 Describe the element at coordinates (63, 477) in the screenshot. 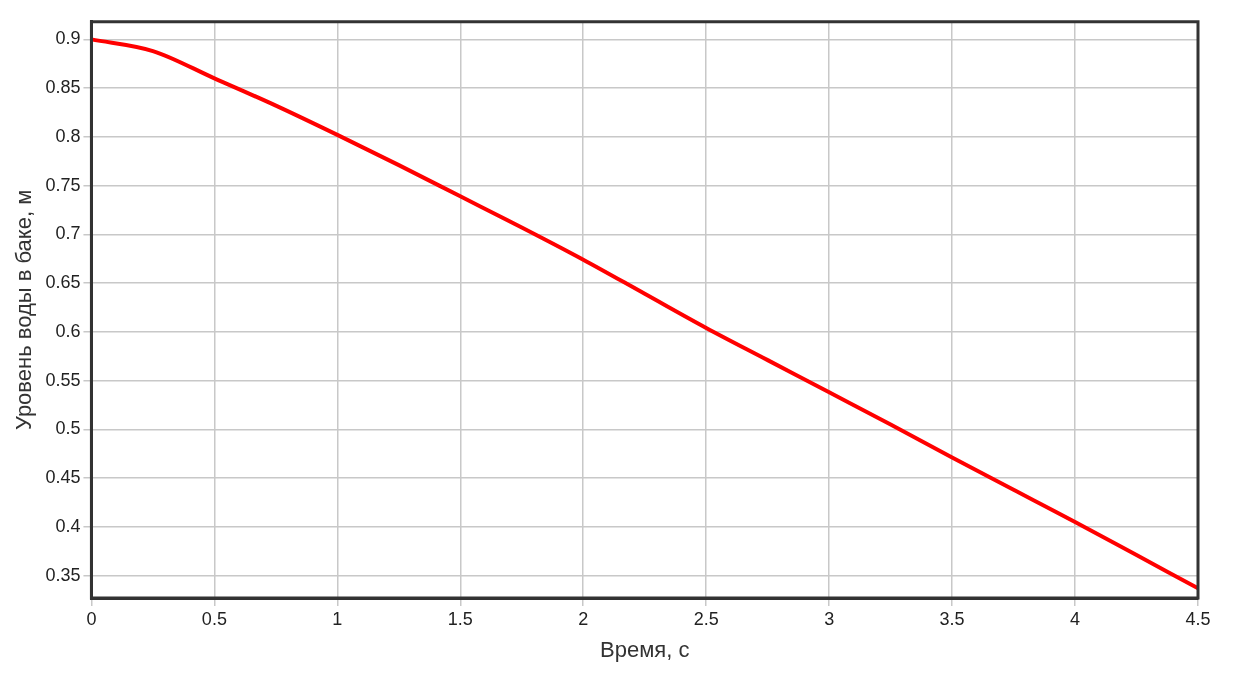

I see `y-tick-label: 0.45` at that location.